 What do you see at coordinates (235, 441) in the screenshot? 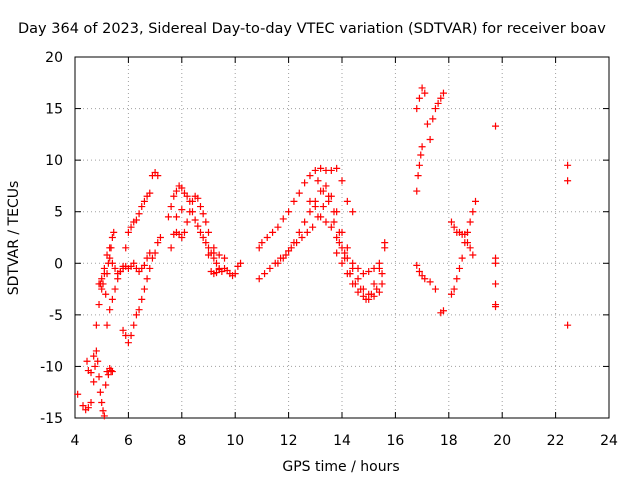
I see `x-tick-label: 10` at bounding box center [235, 441].